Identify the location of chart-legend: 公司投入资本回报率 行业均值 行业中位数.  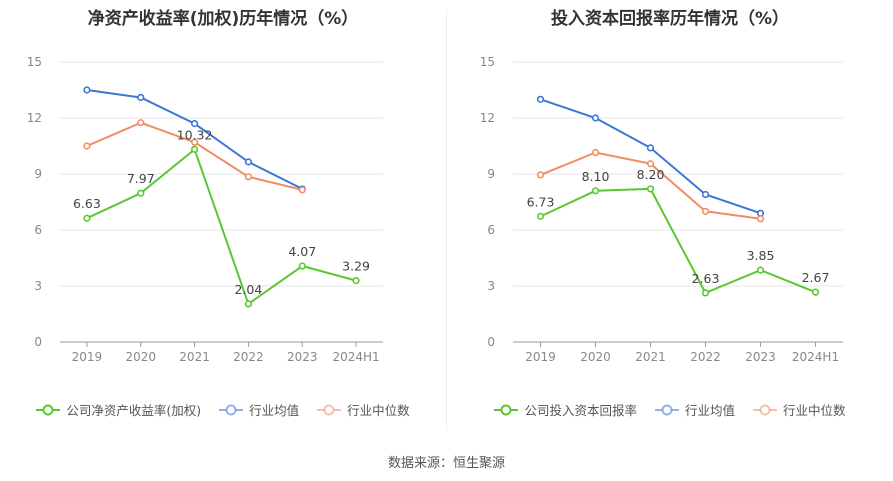
(670, 409).